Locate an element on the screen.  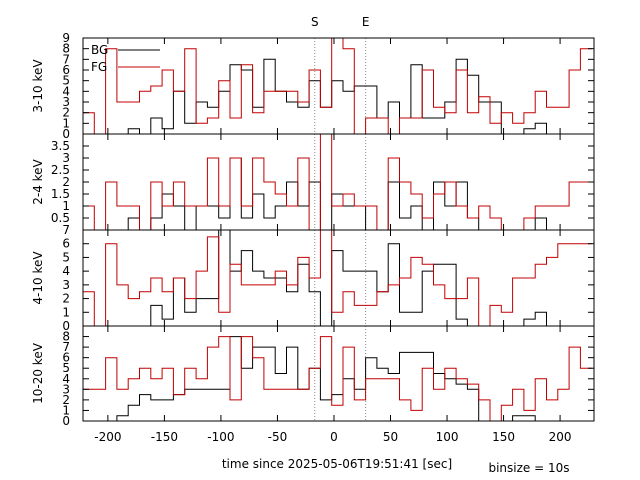
marker-label-S: S is located at coordinates (315, 22).